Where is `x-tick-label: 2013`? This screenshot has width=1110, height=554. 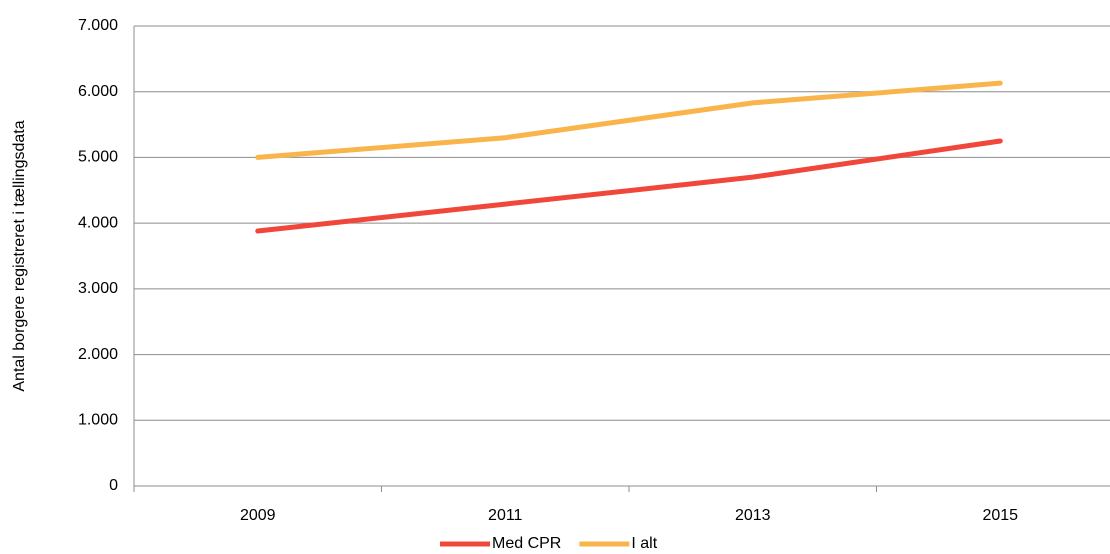
x-tick-label: 2013 is located at coordinates (753, 515).